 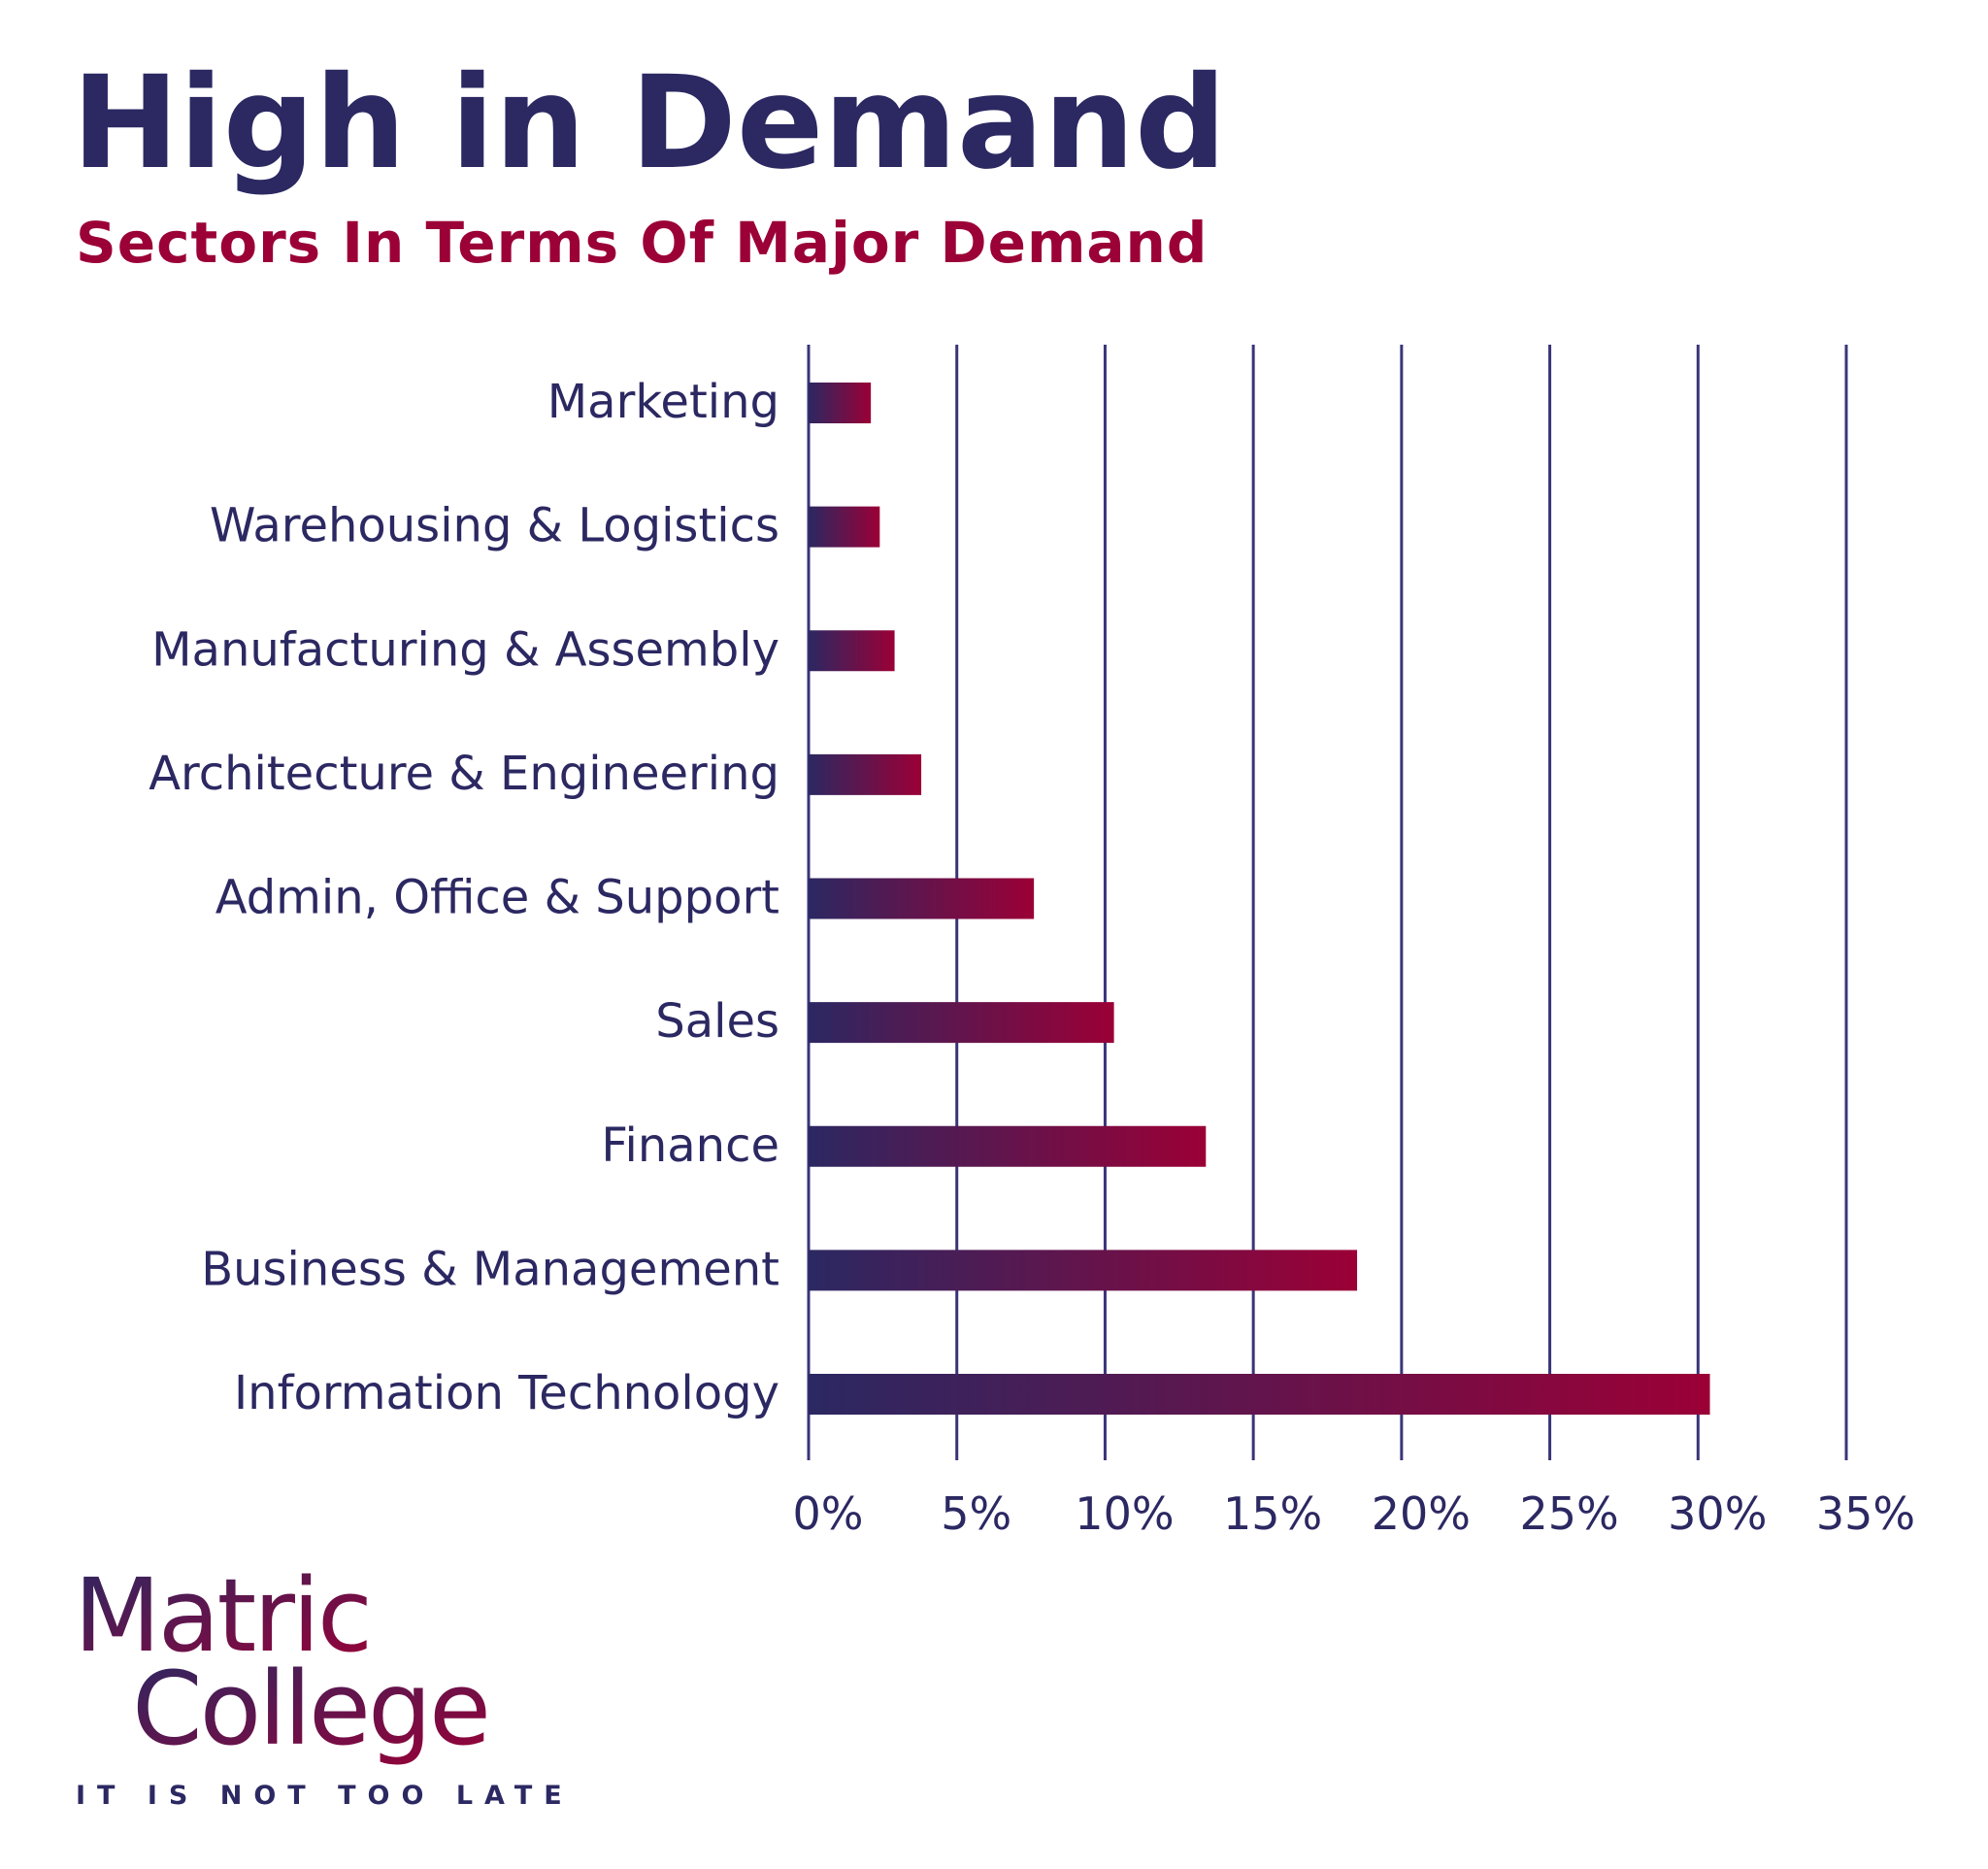 I want to click on y-tick-label: Architecture & Engineering, so click(x=464, y=774).